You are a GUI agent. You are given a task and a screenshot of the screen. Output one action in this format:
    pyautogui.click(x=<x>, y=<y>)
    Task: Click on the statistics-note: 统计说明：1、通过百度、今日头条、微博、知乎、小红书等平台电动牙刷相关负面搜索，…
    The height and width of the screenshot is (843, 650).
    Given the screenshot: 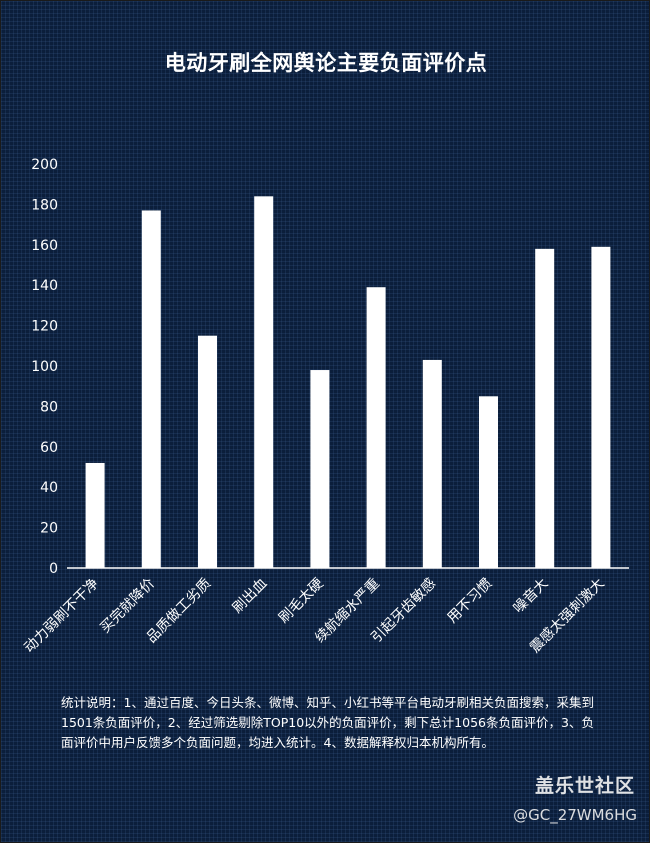 What is the action you would take?
    pyautogui.click(x=327, y=722)
    